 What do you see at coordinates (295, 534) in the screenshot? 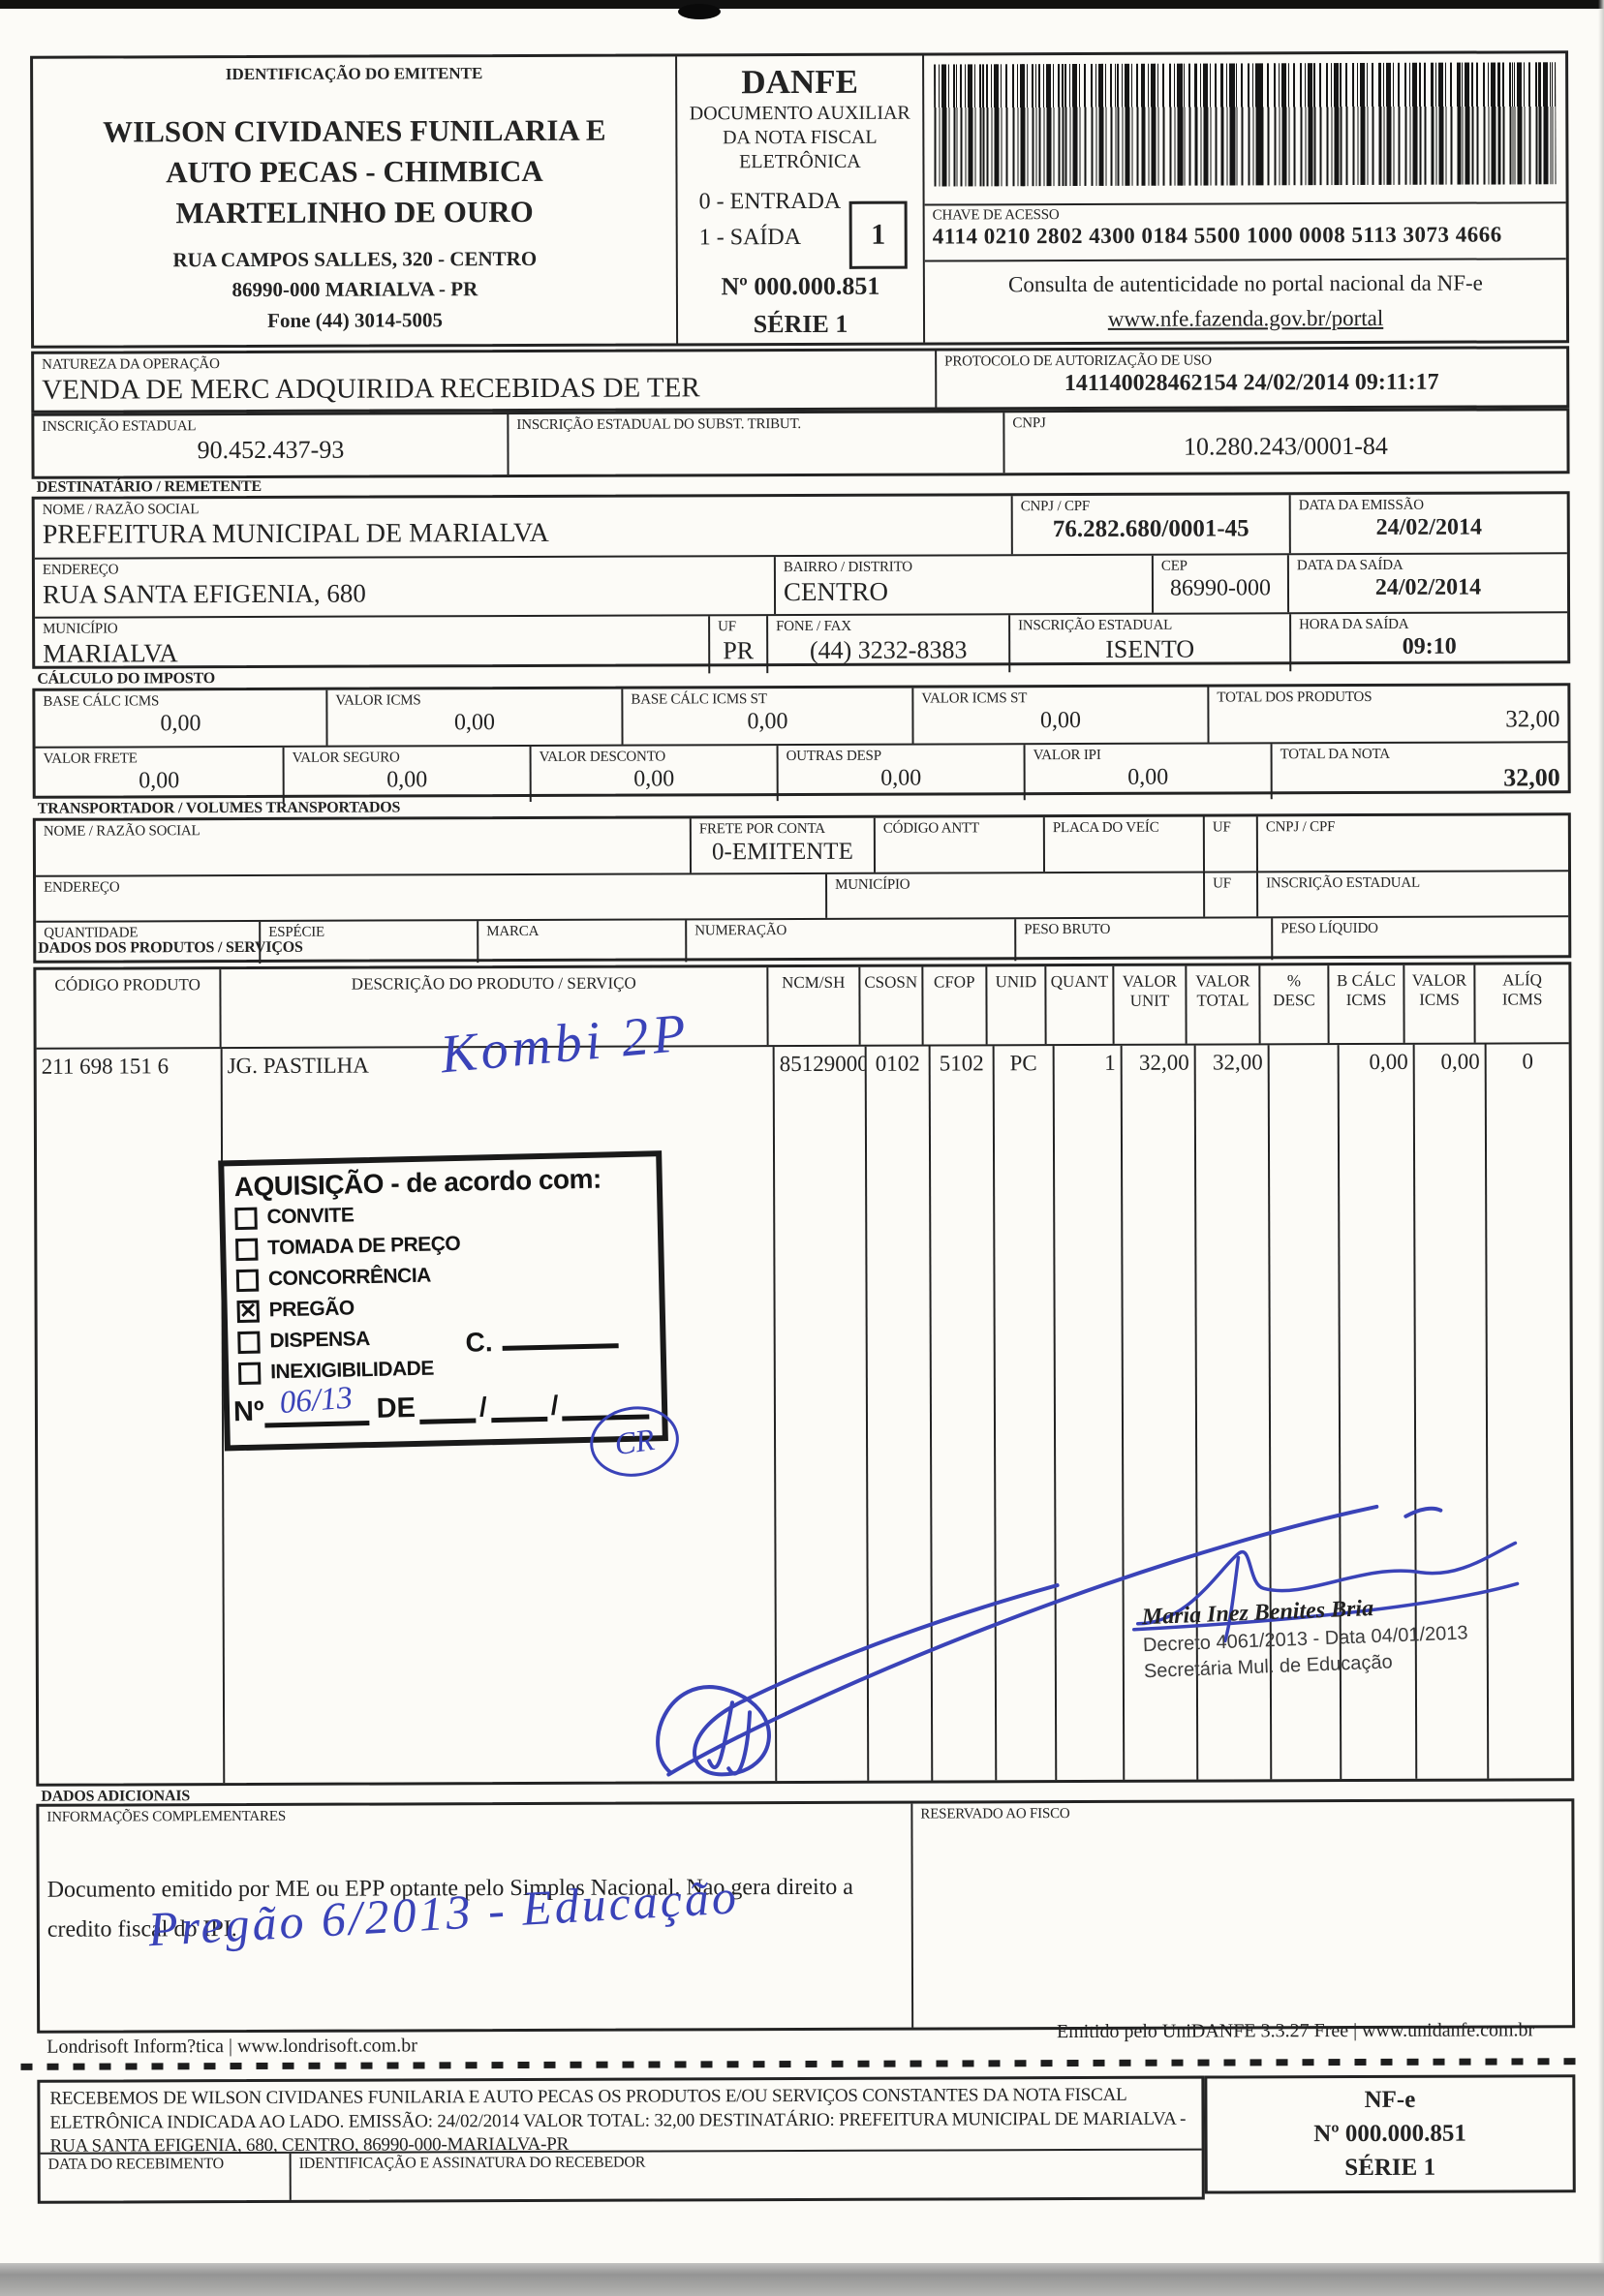
I see `dest-nome-value: PREFEITURA MUNICIPAL DE MARIALVA` at bounding box center [295, 534].